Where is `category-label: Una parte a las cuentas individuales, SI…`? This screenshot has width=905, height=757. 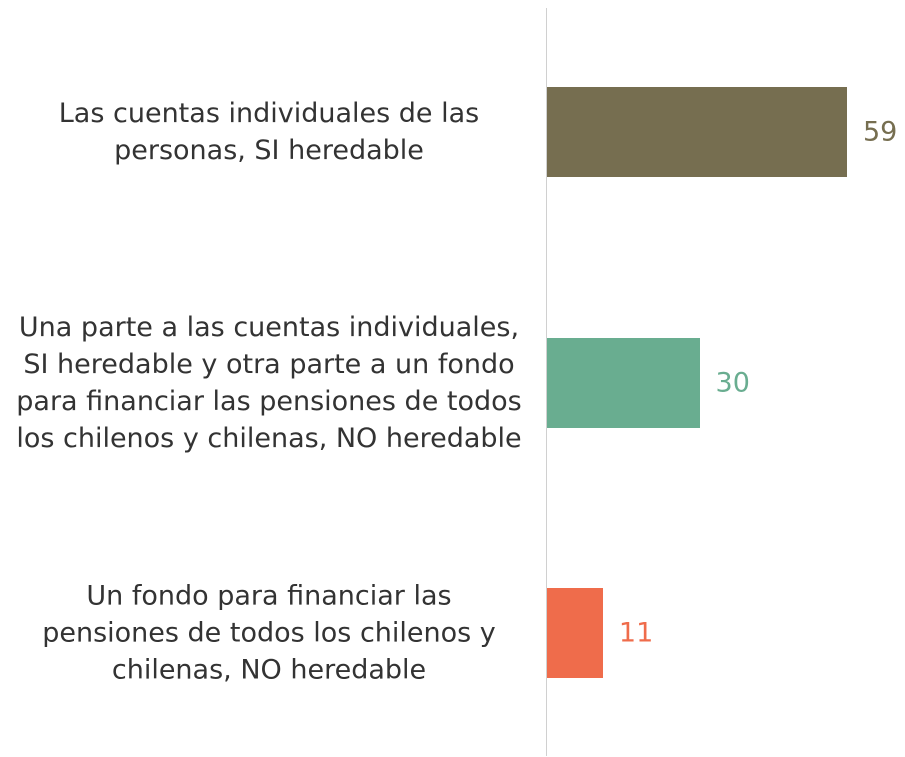
category-label: Una parte a las cuentas individuales, SI… is located at coordinates (269, 382).